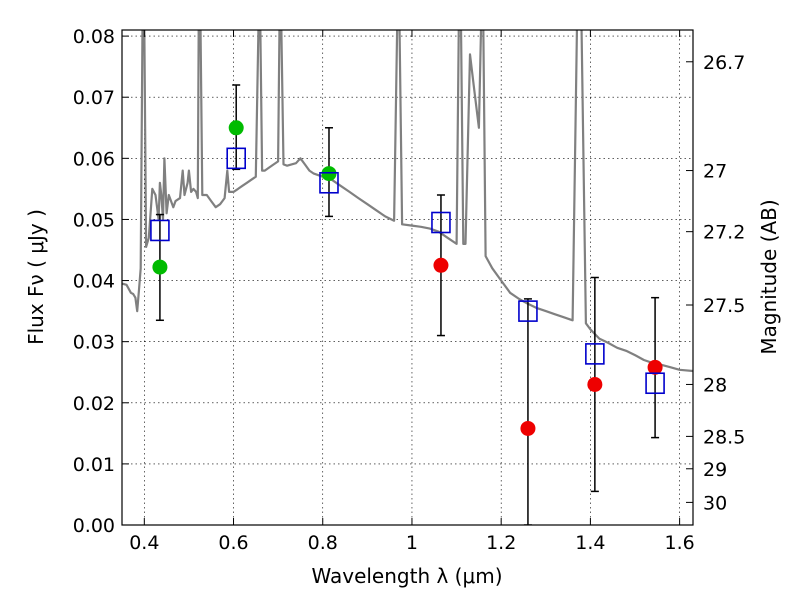 The height and width of the screenshot is (600, 800). What do you see at coordinates (94, 282) in the screenshot?
I see `y-tick-label: 0.04` at bounding box center [94, 282].